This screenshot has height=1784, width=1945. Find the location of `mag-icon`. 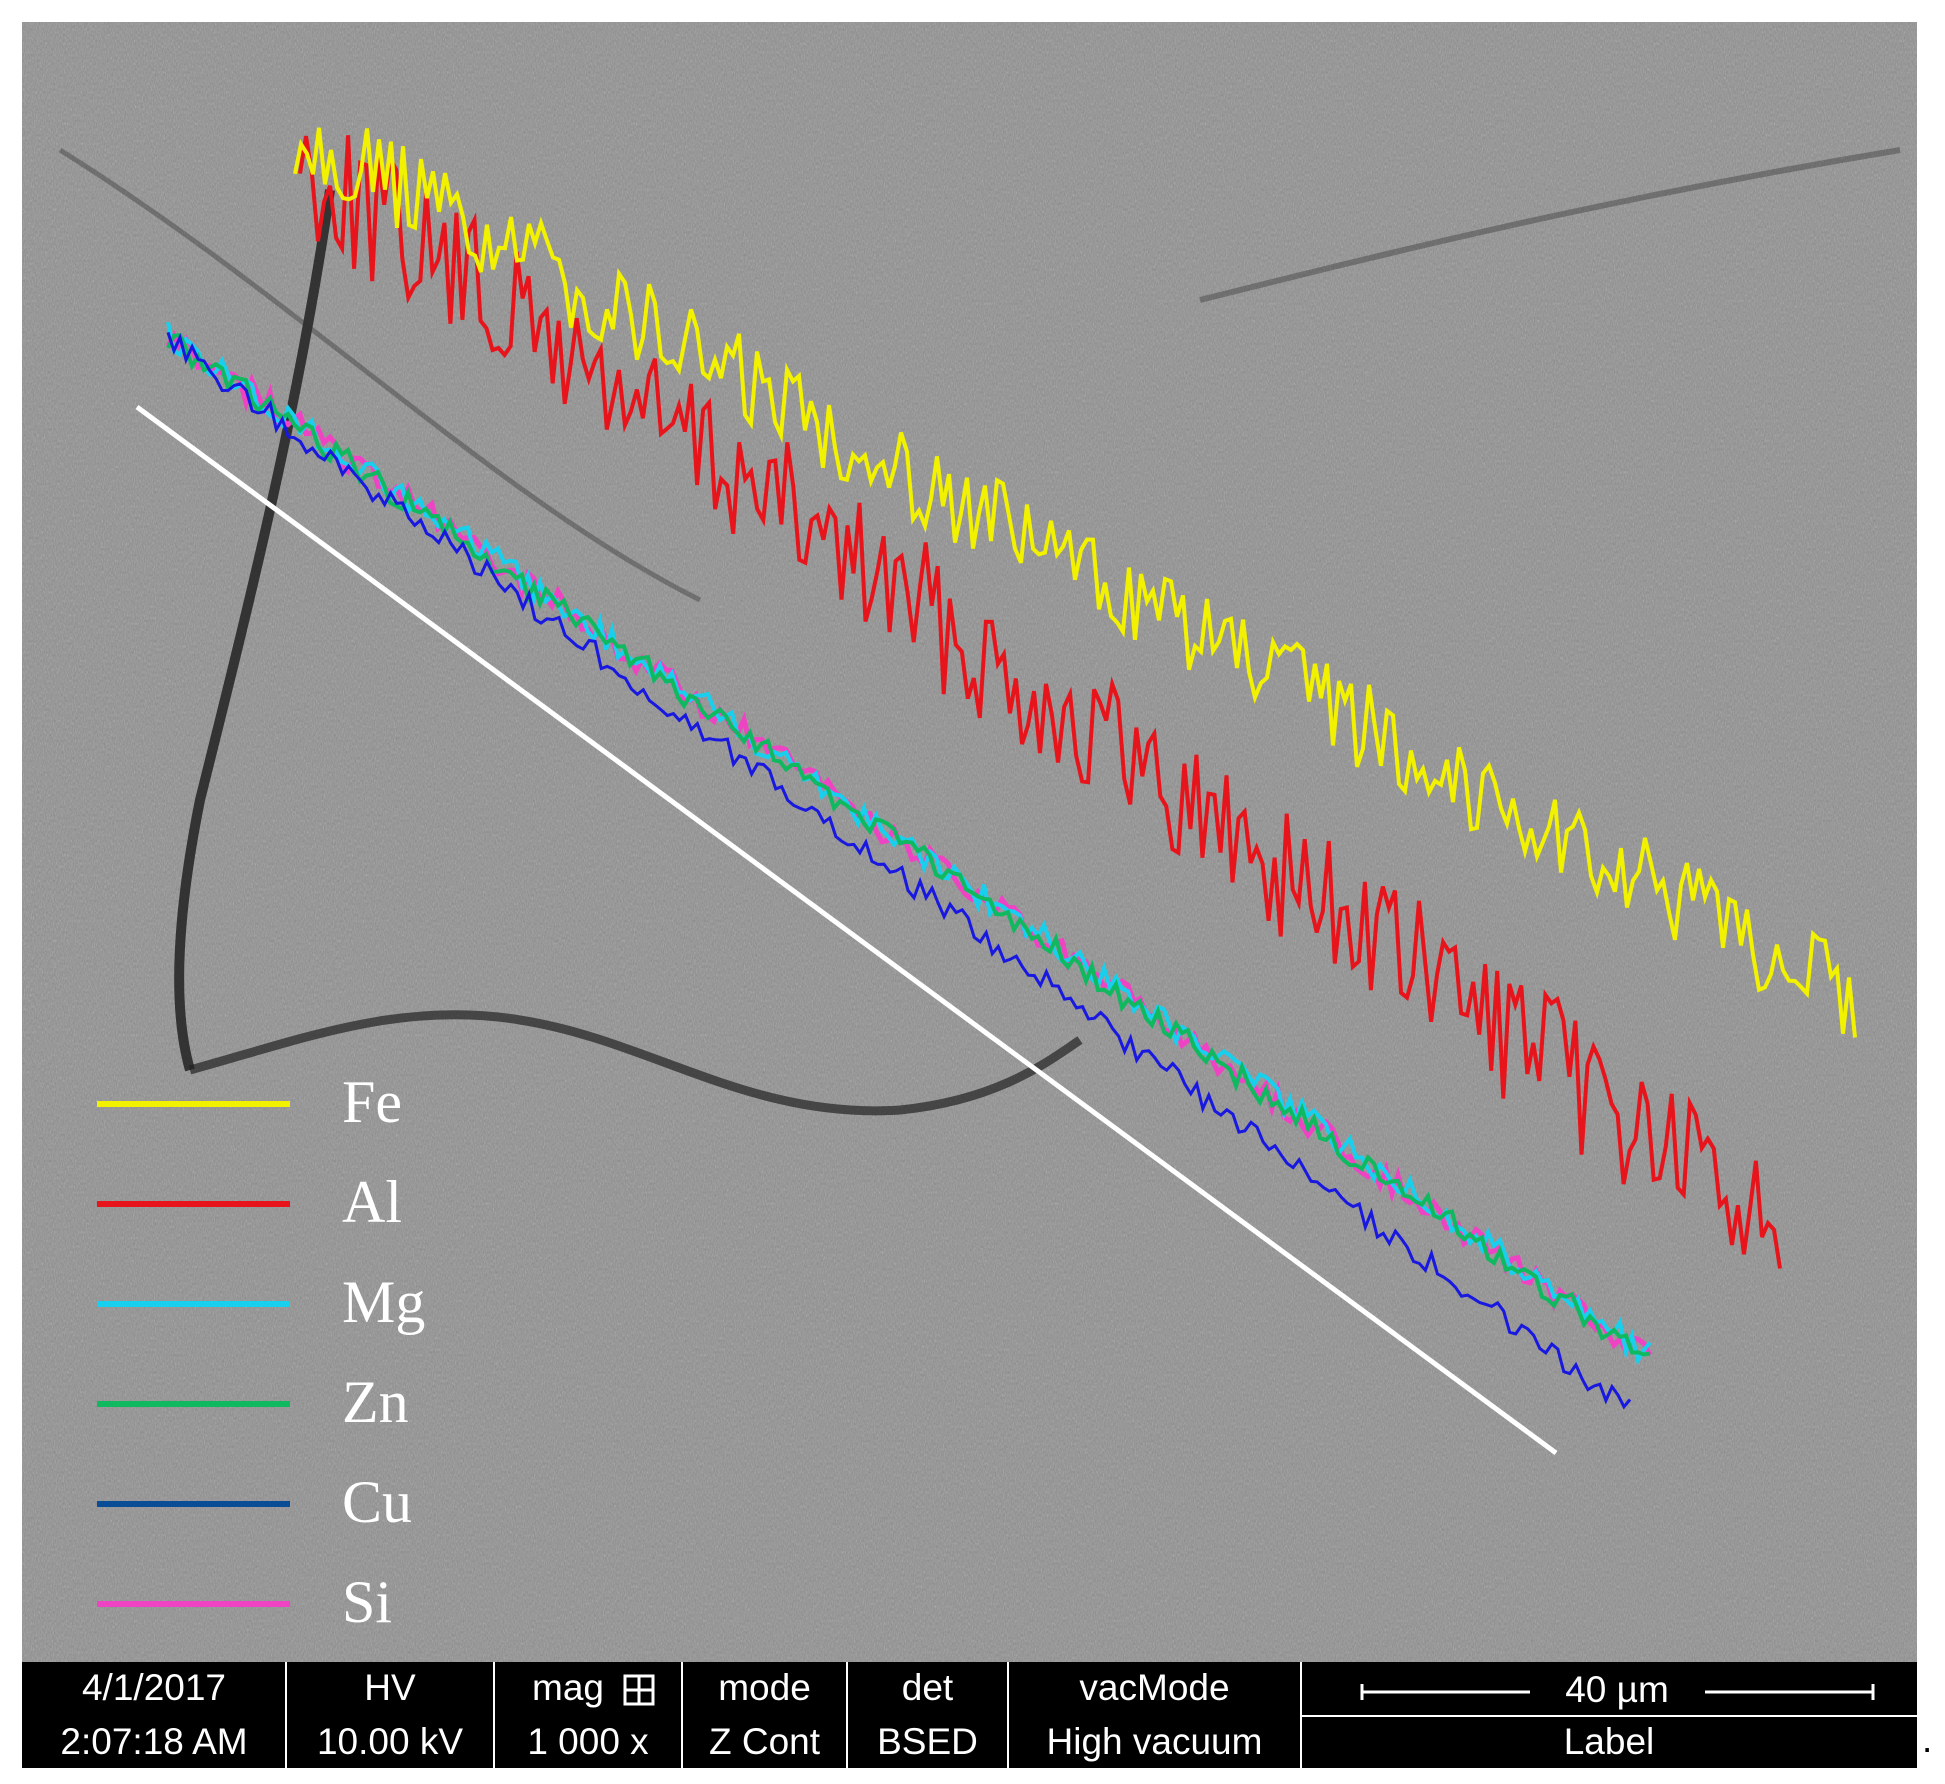

mag-icon is located at coordinates (639, 1690).